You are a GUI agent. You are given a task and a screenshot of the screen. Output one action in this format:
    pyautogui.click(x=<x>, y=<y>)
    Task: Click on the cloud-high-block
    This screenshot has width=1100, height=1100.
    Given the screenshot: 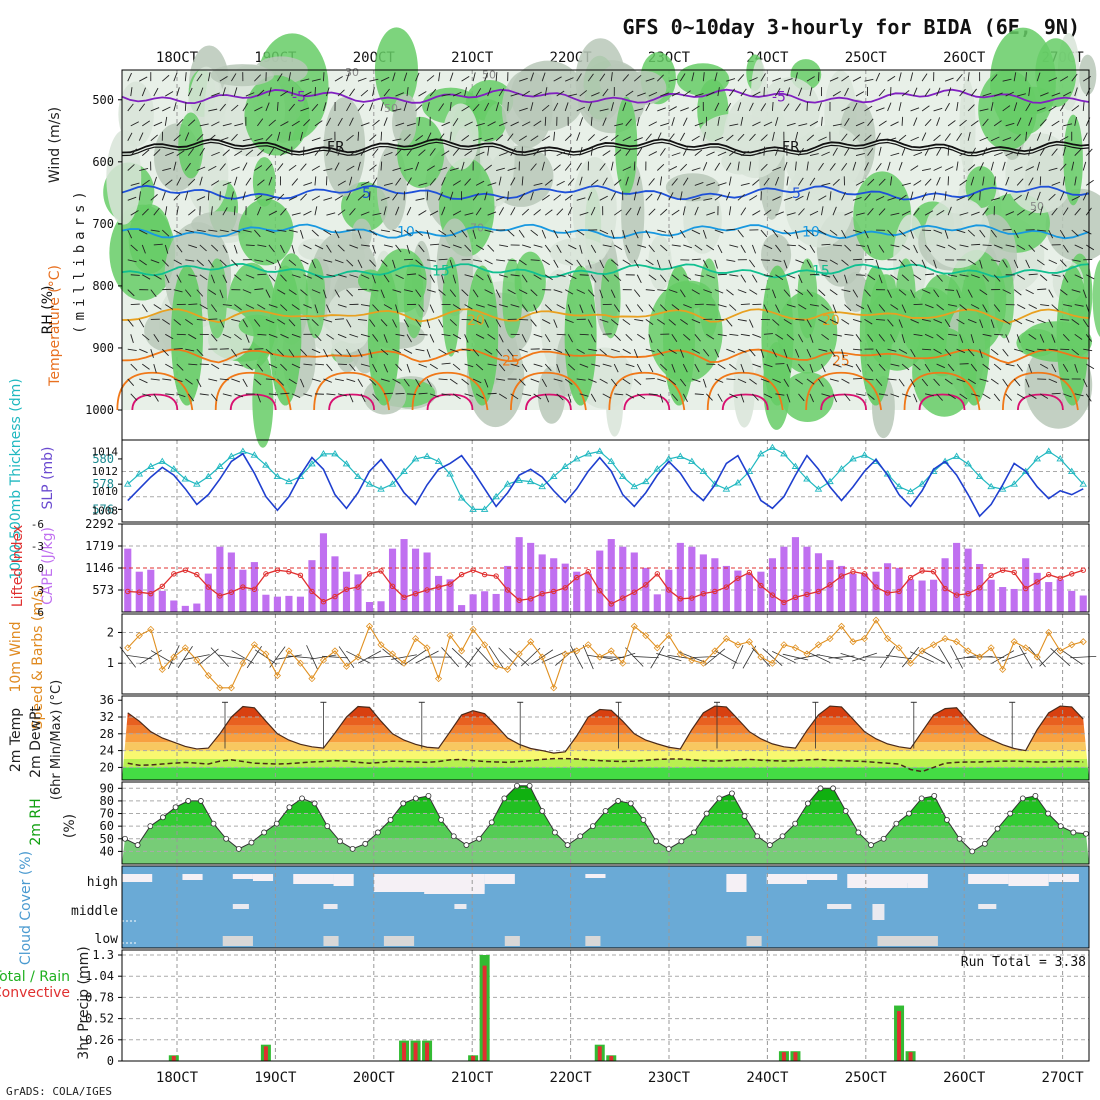 What is the action you would take?
    pyautogui.click(x=192, y=877)
    